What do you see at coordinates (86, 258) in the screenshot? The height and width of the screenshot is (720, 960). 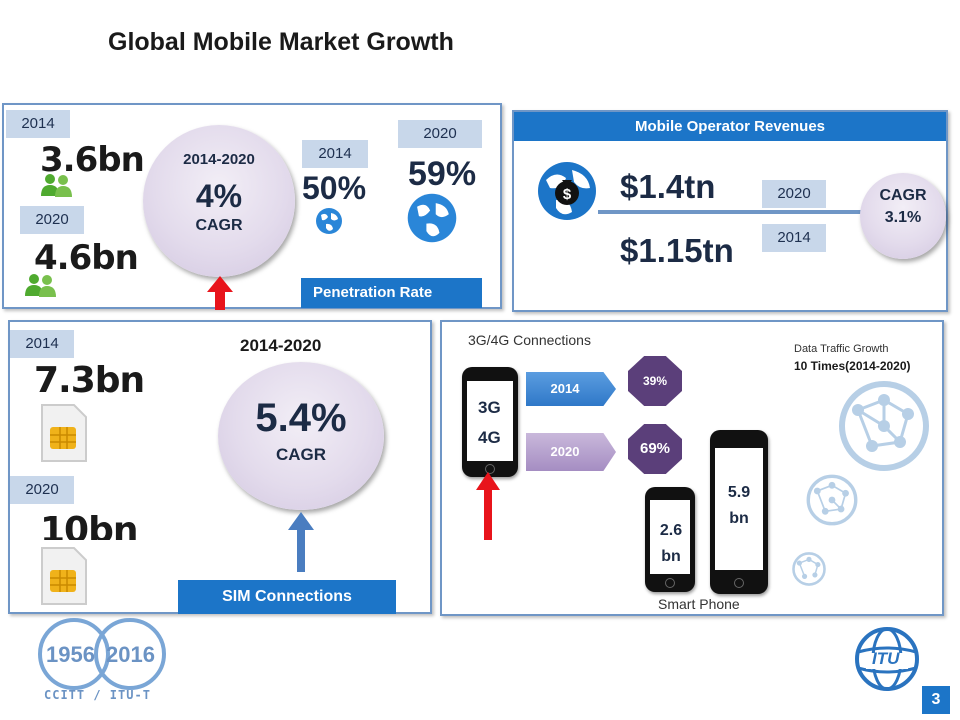 I see `subscribers-2020-value: 4.6bn` at bounding box center [86, 258].